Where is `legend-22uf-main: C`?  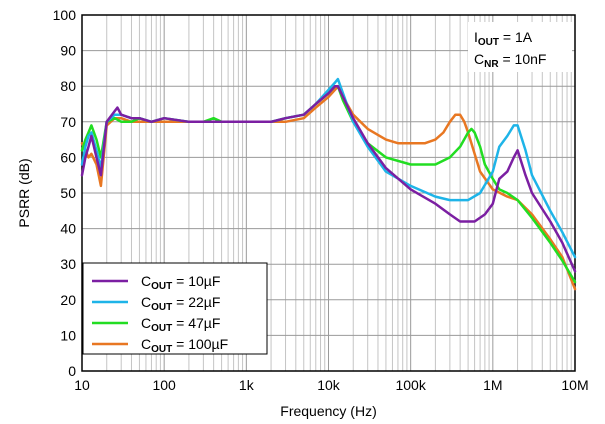
legend-22uf-main: C is located at coordinates (146, 302).